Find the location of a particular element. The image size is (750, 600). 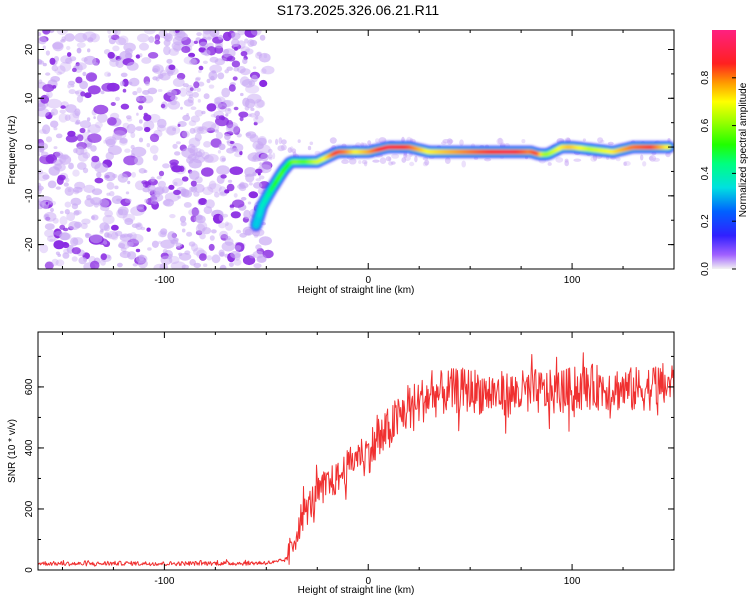

y-tick-label: 200 is located at coordinates (29, 508).